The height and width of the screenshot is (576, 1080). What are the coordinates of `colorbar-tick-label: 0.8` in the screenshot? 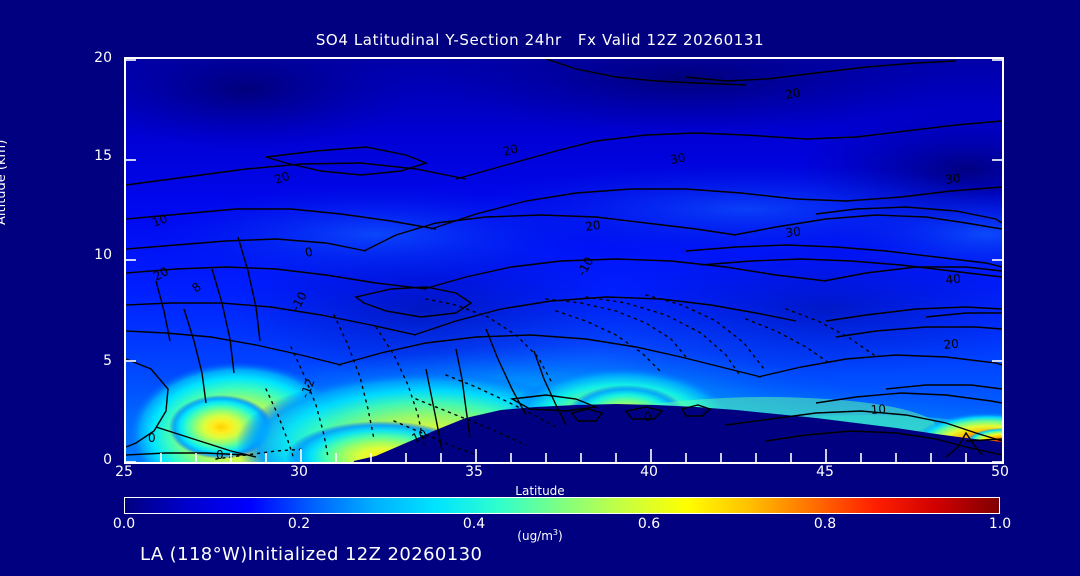 It's located at (825, 524).